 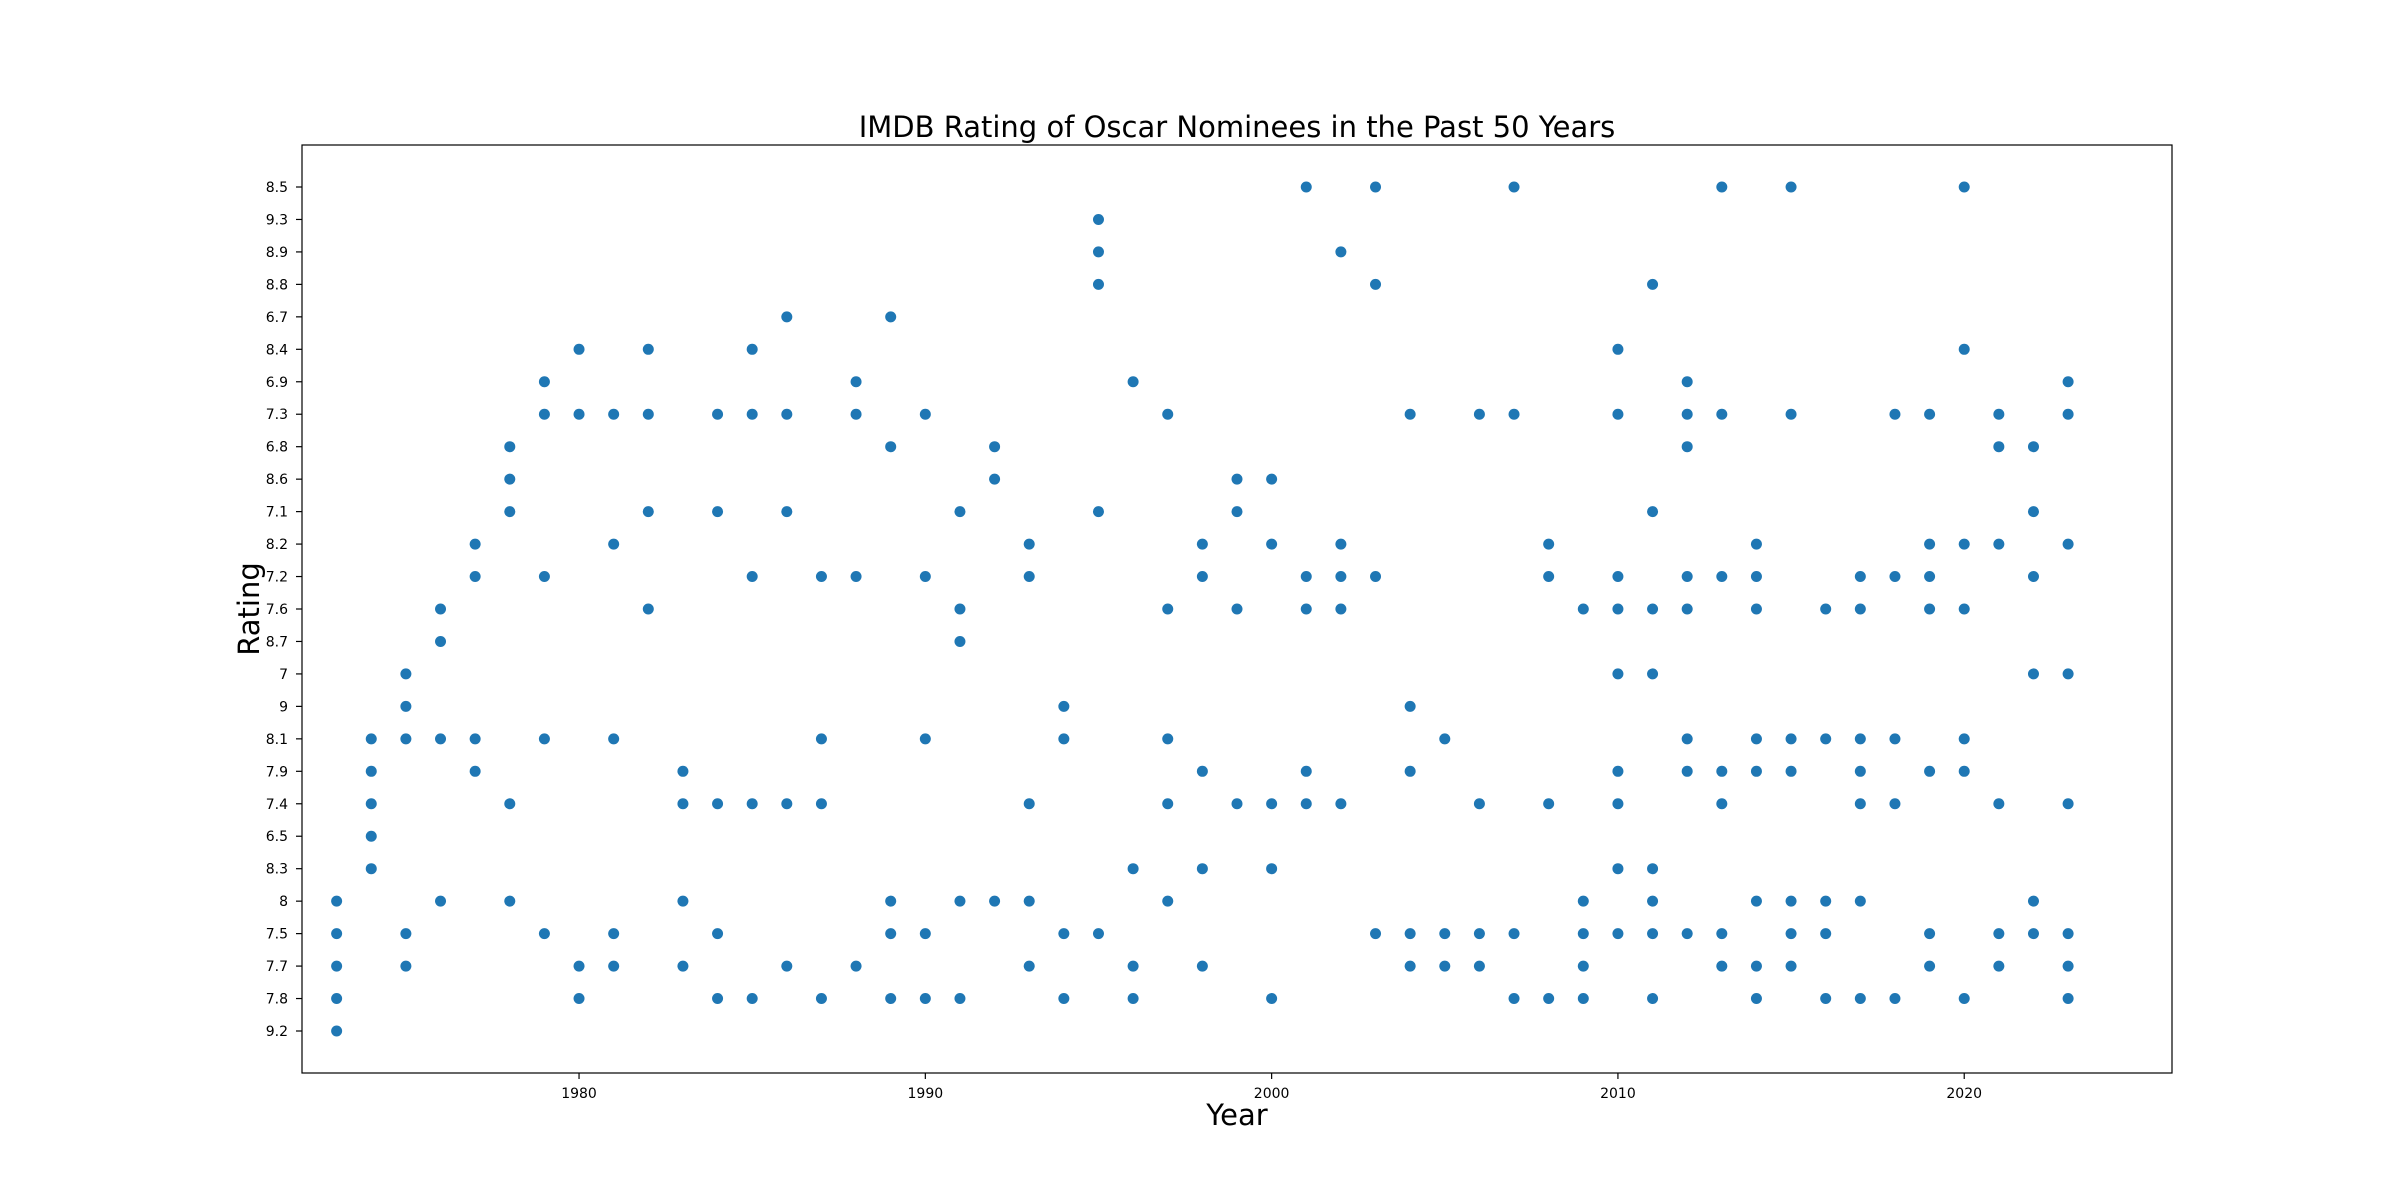 What do you see at coordinates (277, 935) in the screenshot?
I see `y-tick-label: 7.5` at bounding box center [277, 935].